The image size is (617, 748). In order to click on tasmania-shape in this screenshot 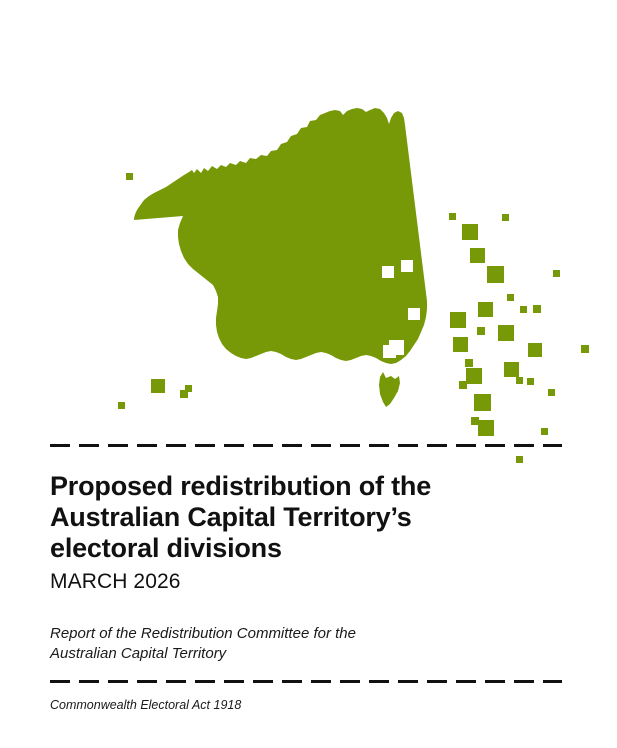, I will do `click(389, 389)`.